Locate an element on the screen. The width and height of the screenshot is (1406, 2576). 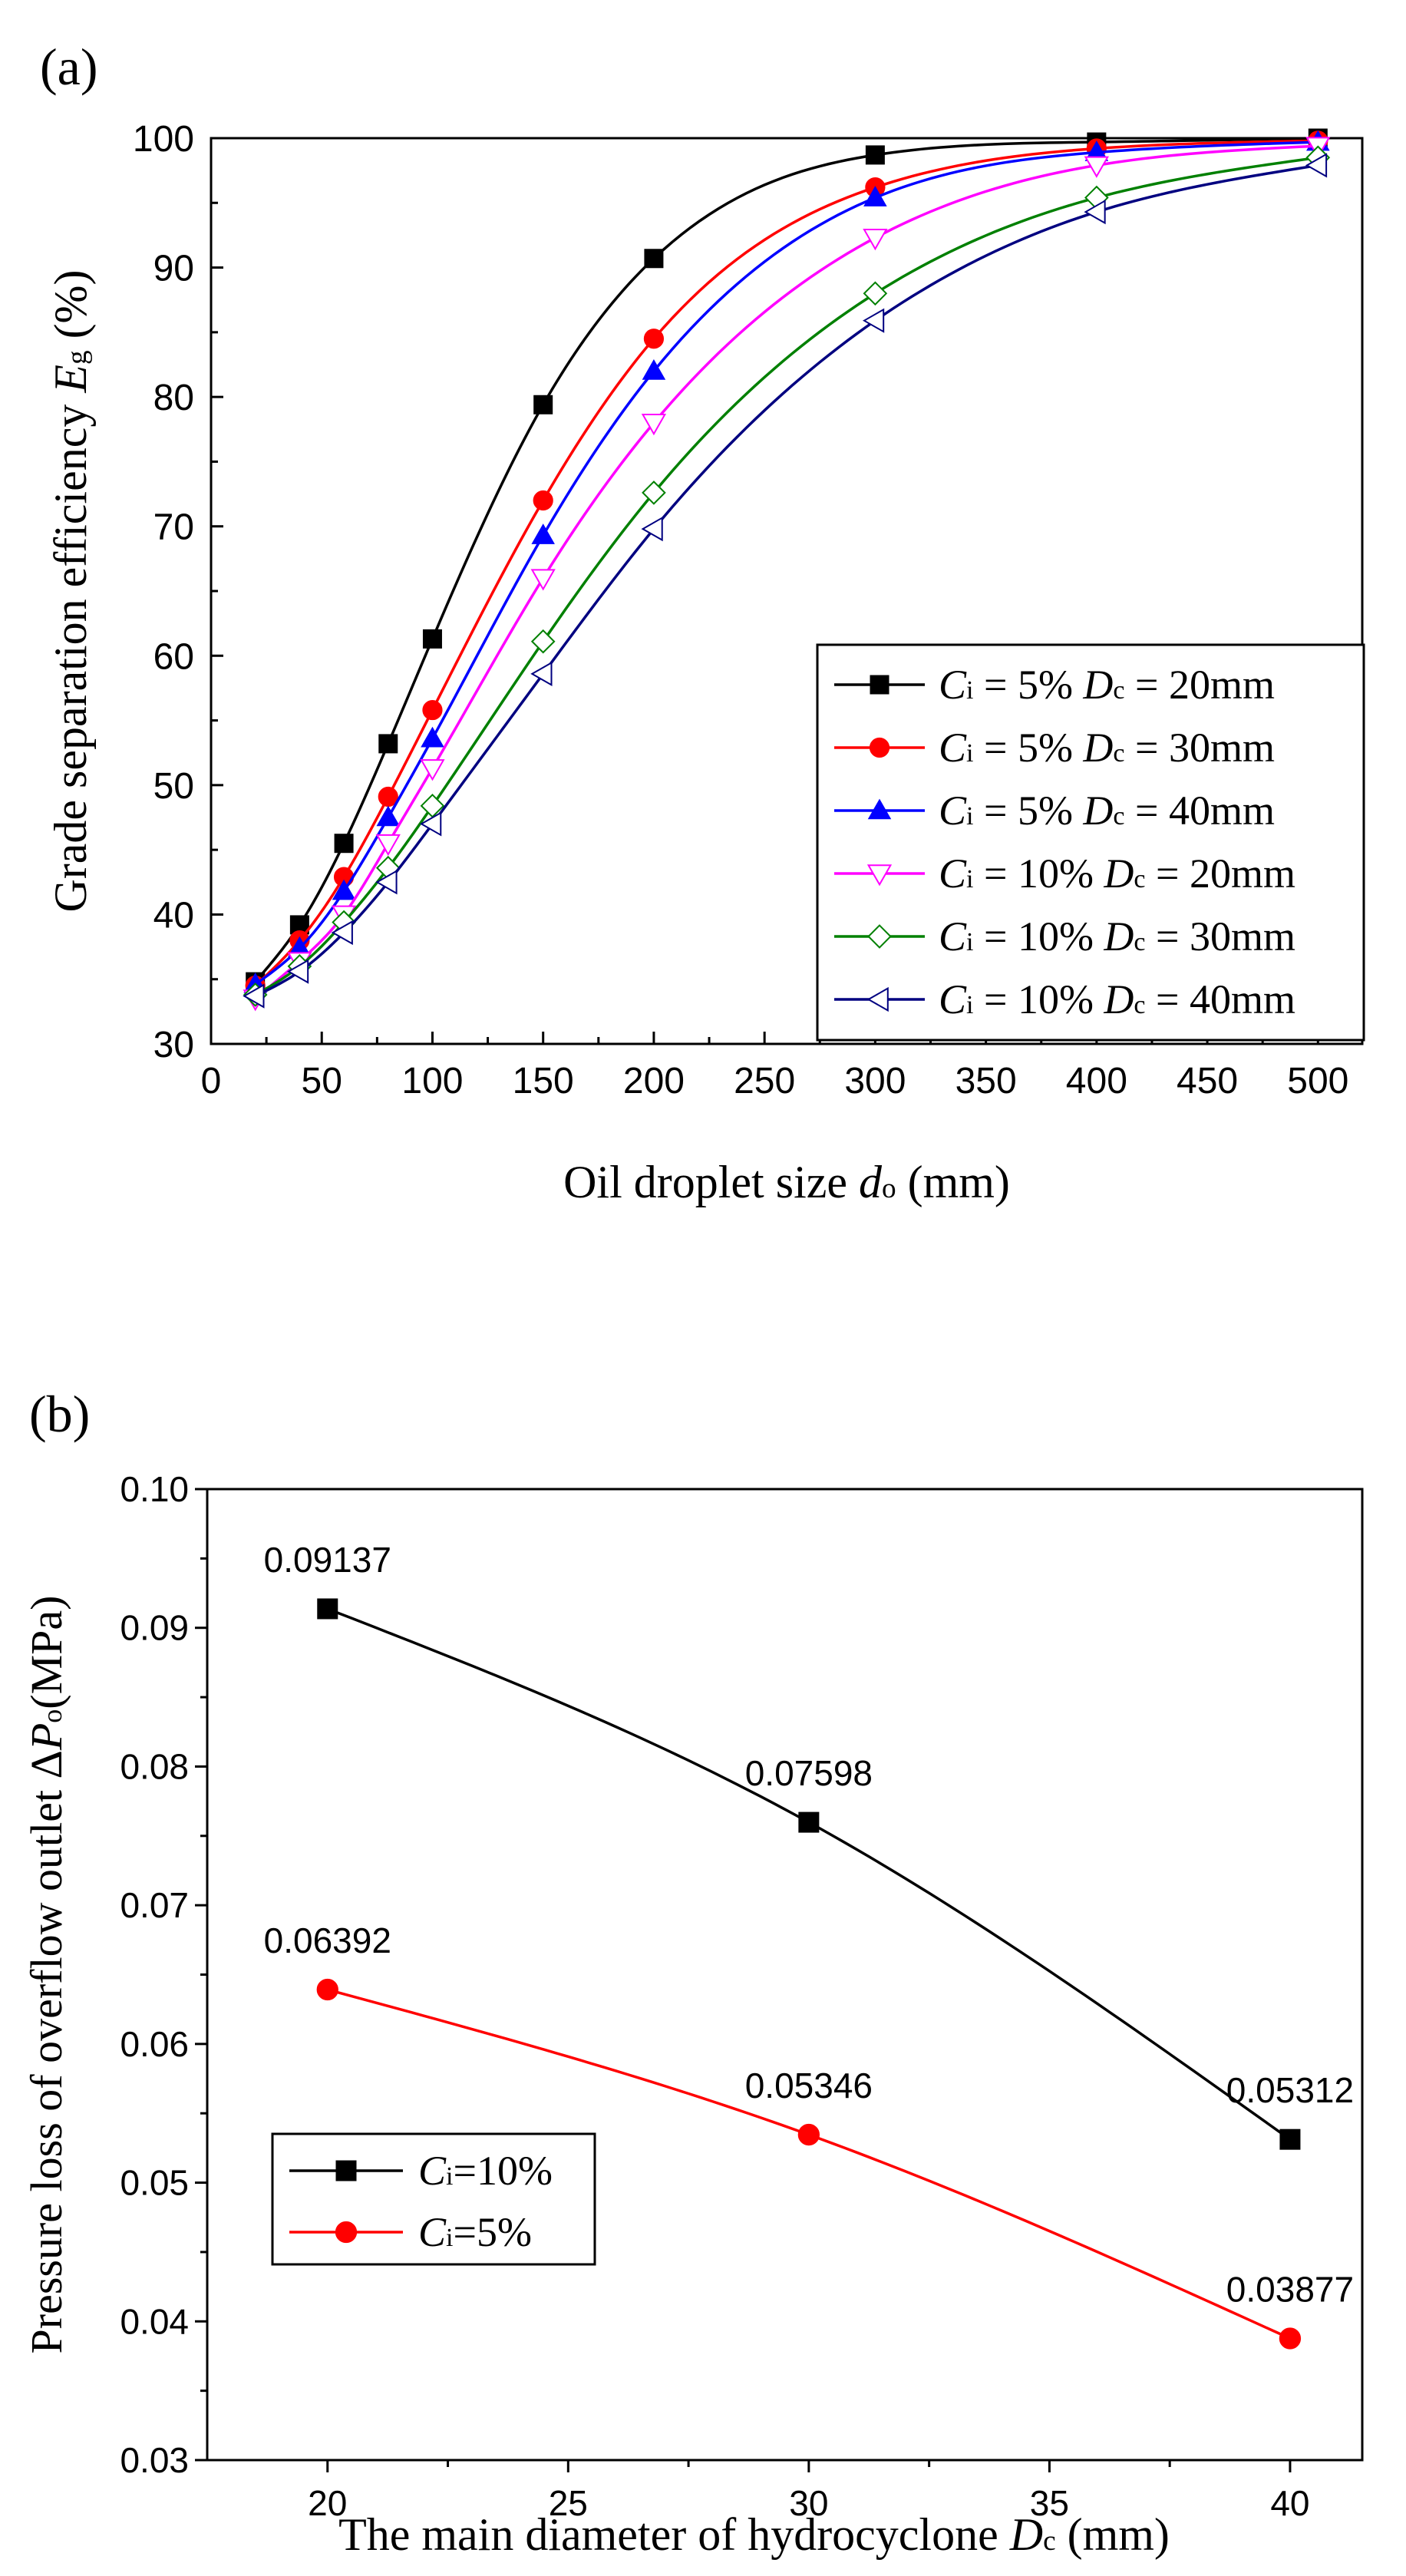
legend-box-a is located at coordinates (1091, 842).